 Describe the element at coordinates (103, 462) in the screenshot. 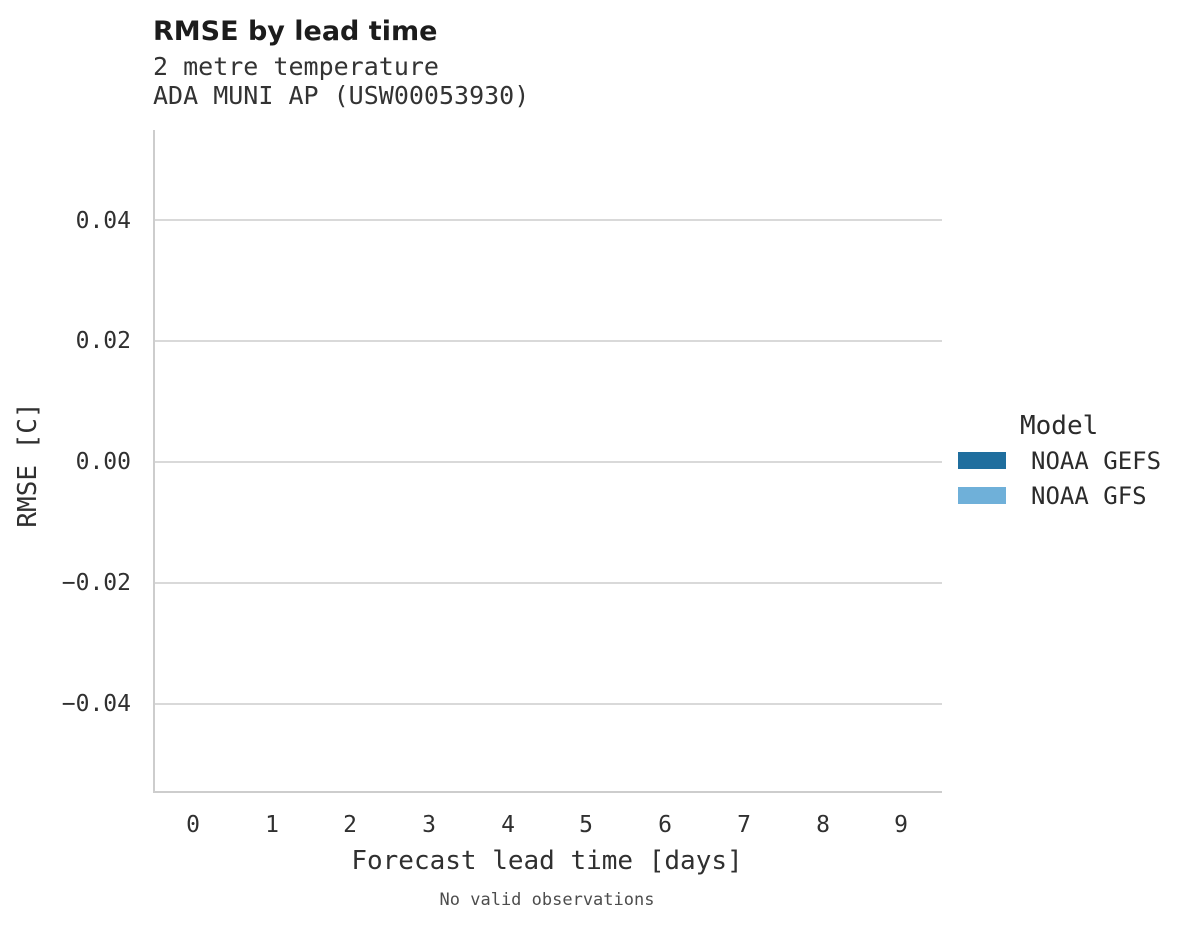

I see `y-tick-label: 0.00` at that location.